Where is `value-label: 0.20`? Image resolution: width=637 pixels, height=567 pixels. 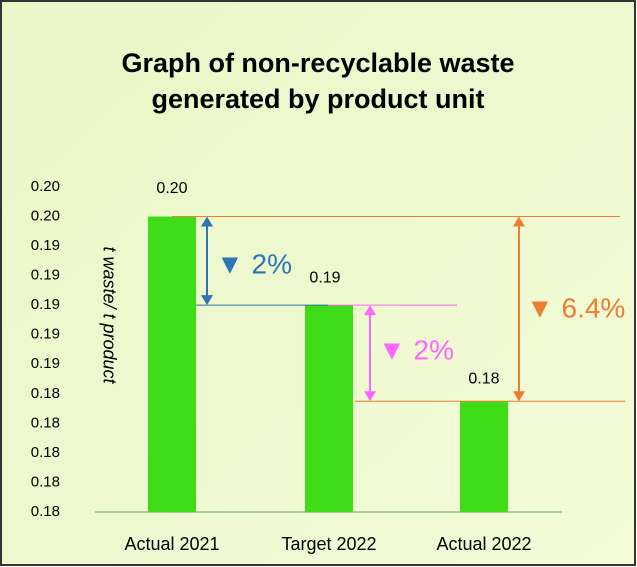 value-label: 0.20 is located at coordinates (171, 188).